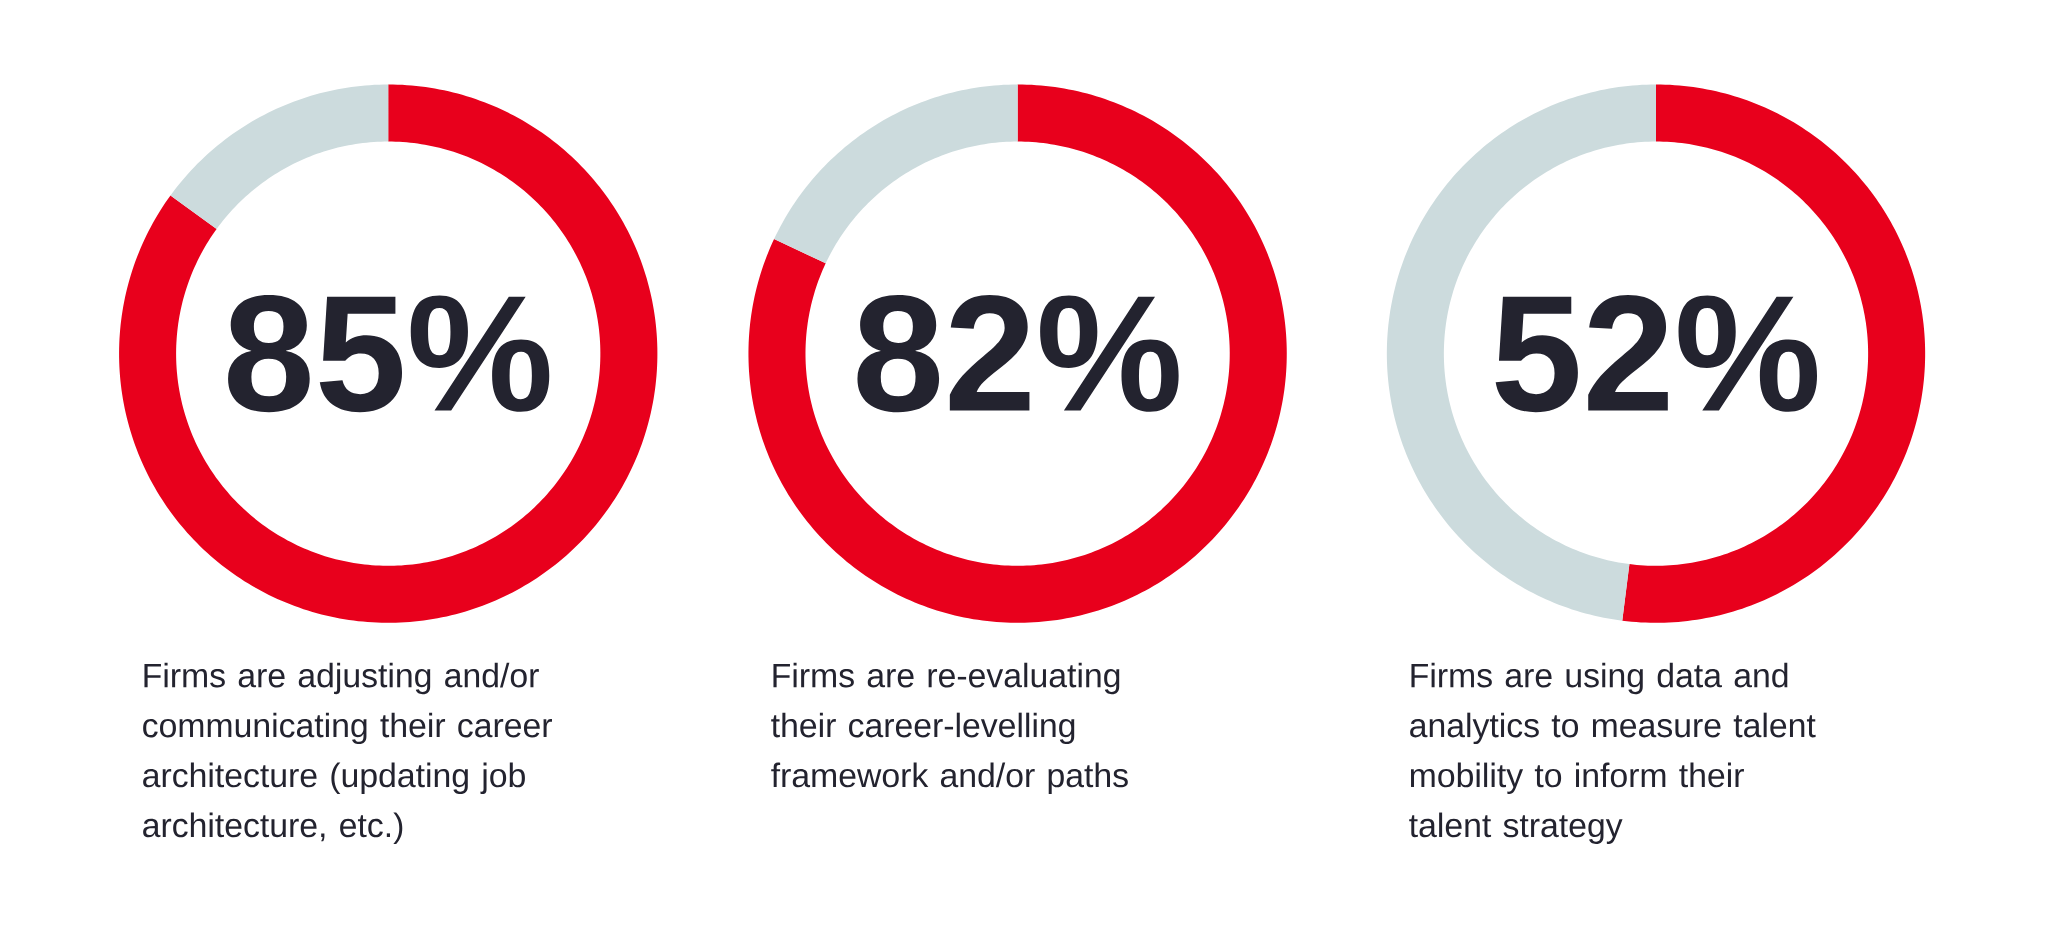 This screenshot has width=2048, height=927. Describe the element at coordinates (389, 354) in the screenshot. I see `data-label: 85%` at that location.